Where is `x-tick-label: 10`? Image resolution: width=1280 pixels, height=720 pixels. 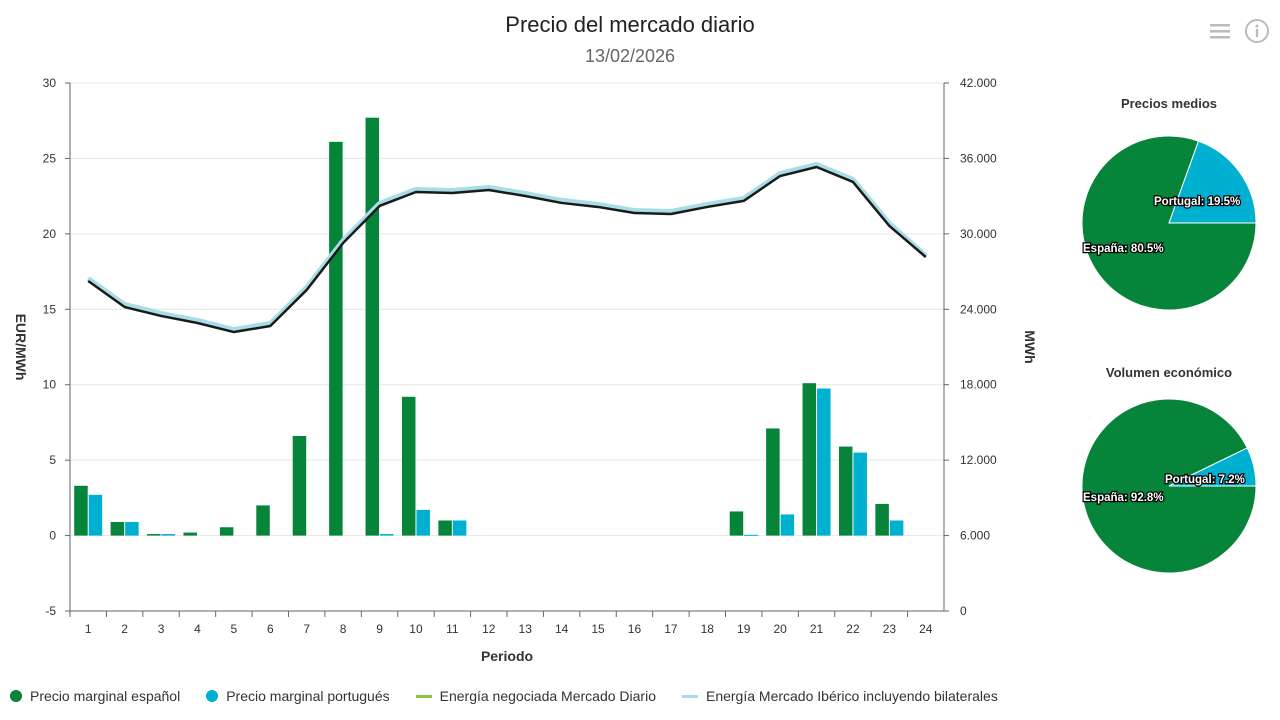 x-tick-label: 10 is located at coordinates (416, 629).